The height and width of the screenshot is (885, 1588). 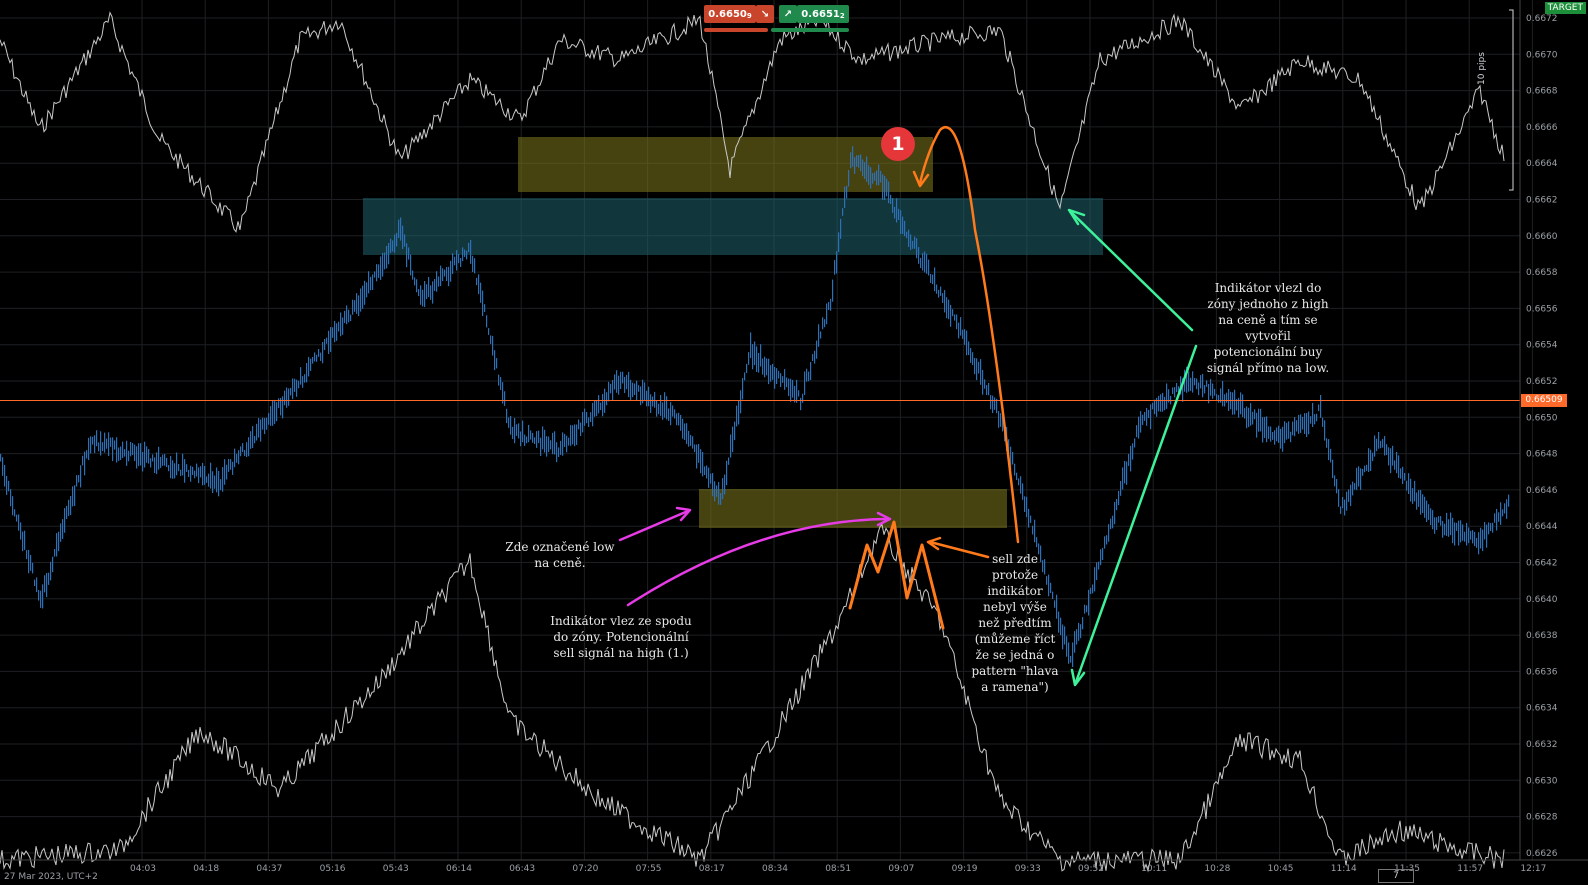 What do you see at coordinates (1542, 818) in the screenshot?
I see `price-tick: 0.6628` at bounding box center [1542, 818].